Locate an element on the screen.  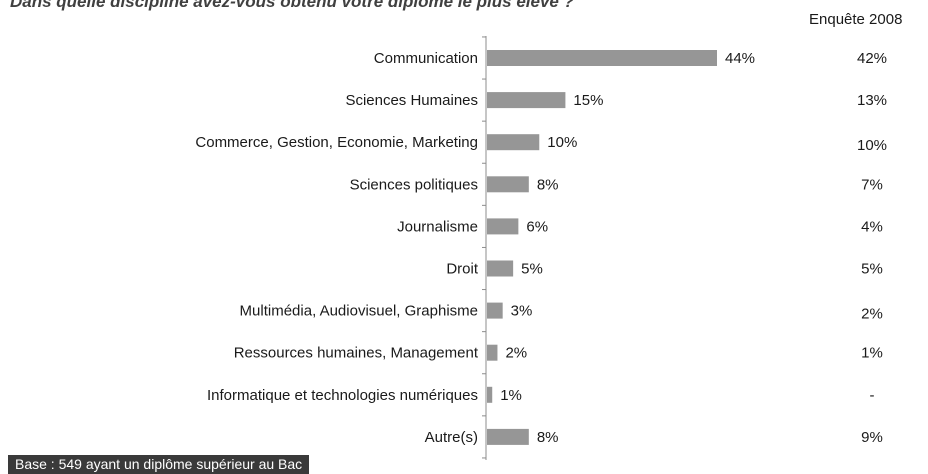
bar-value-label: 3% is located at coordinates (522, 311).